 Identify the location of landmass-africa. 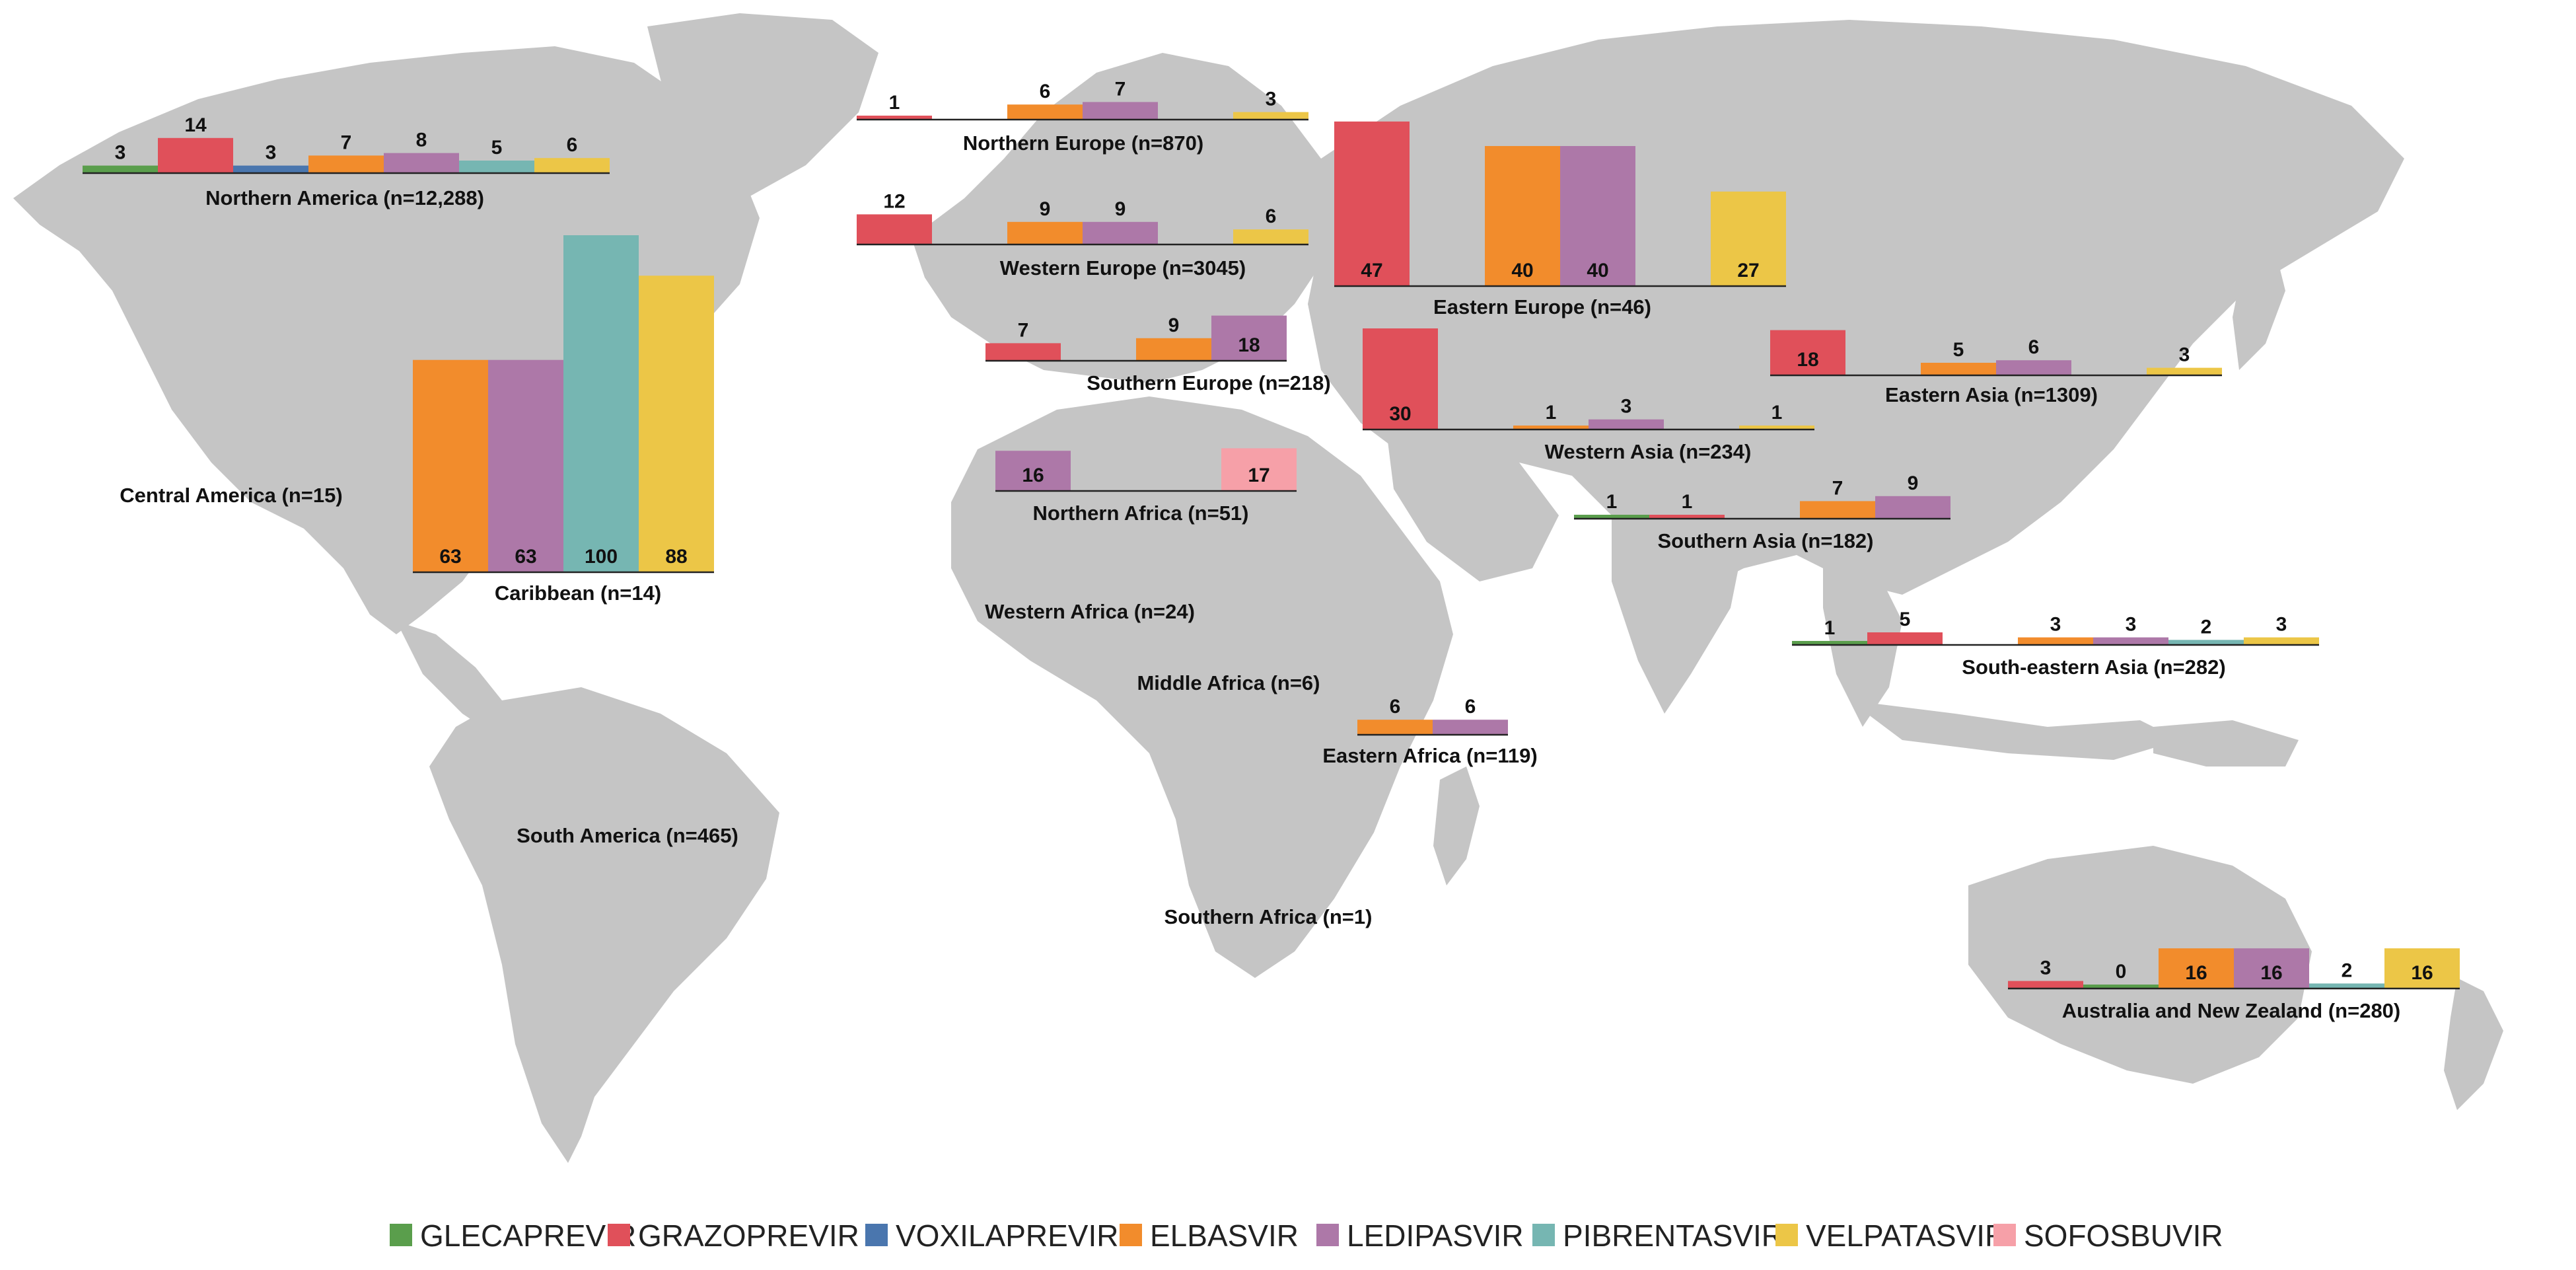
(1202, 687).